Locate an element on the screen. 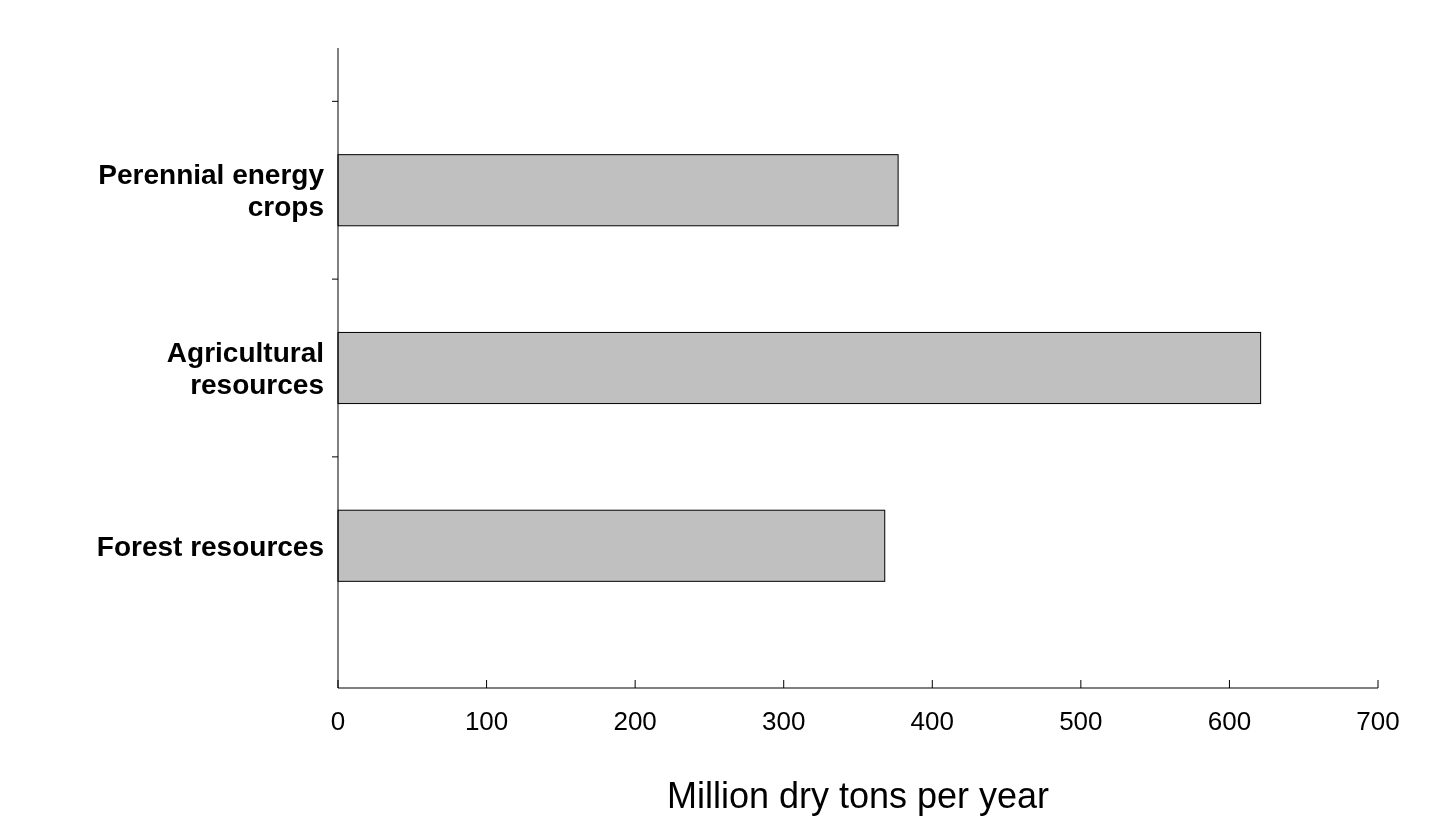  x-tick-label: 300 is located at coordinates (784, 721).